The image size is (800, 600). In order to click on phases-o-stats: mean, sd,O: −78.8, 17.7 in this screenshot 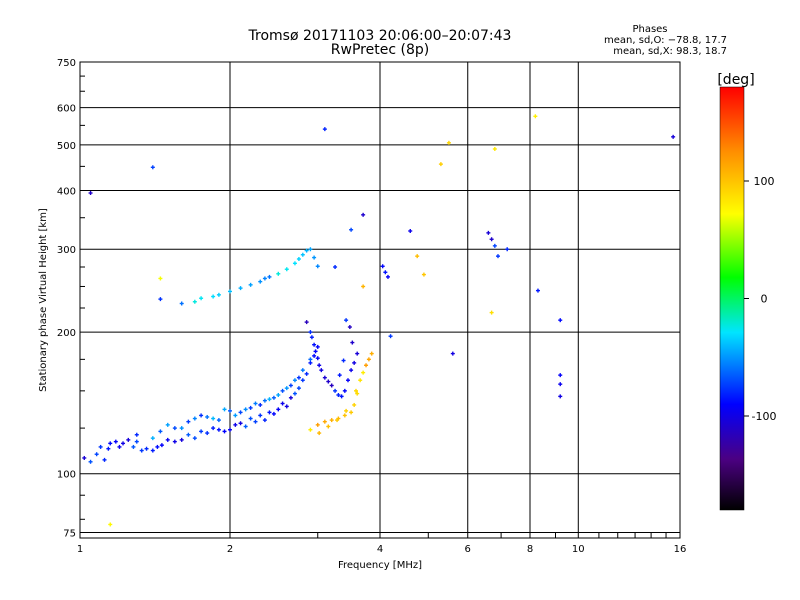, I will do `click(665, 40)`.